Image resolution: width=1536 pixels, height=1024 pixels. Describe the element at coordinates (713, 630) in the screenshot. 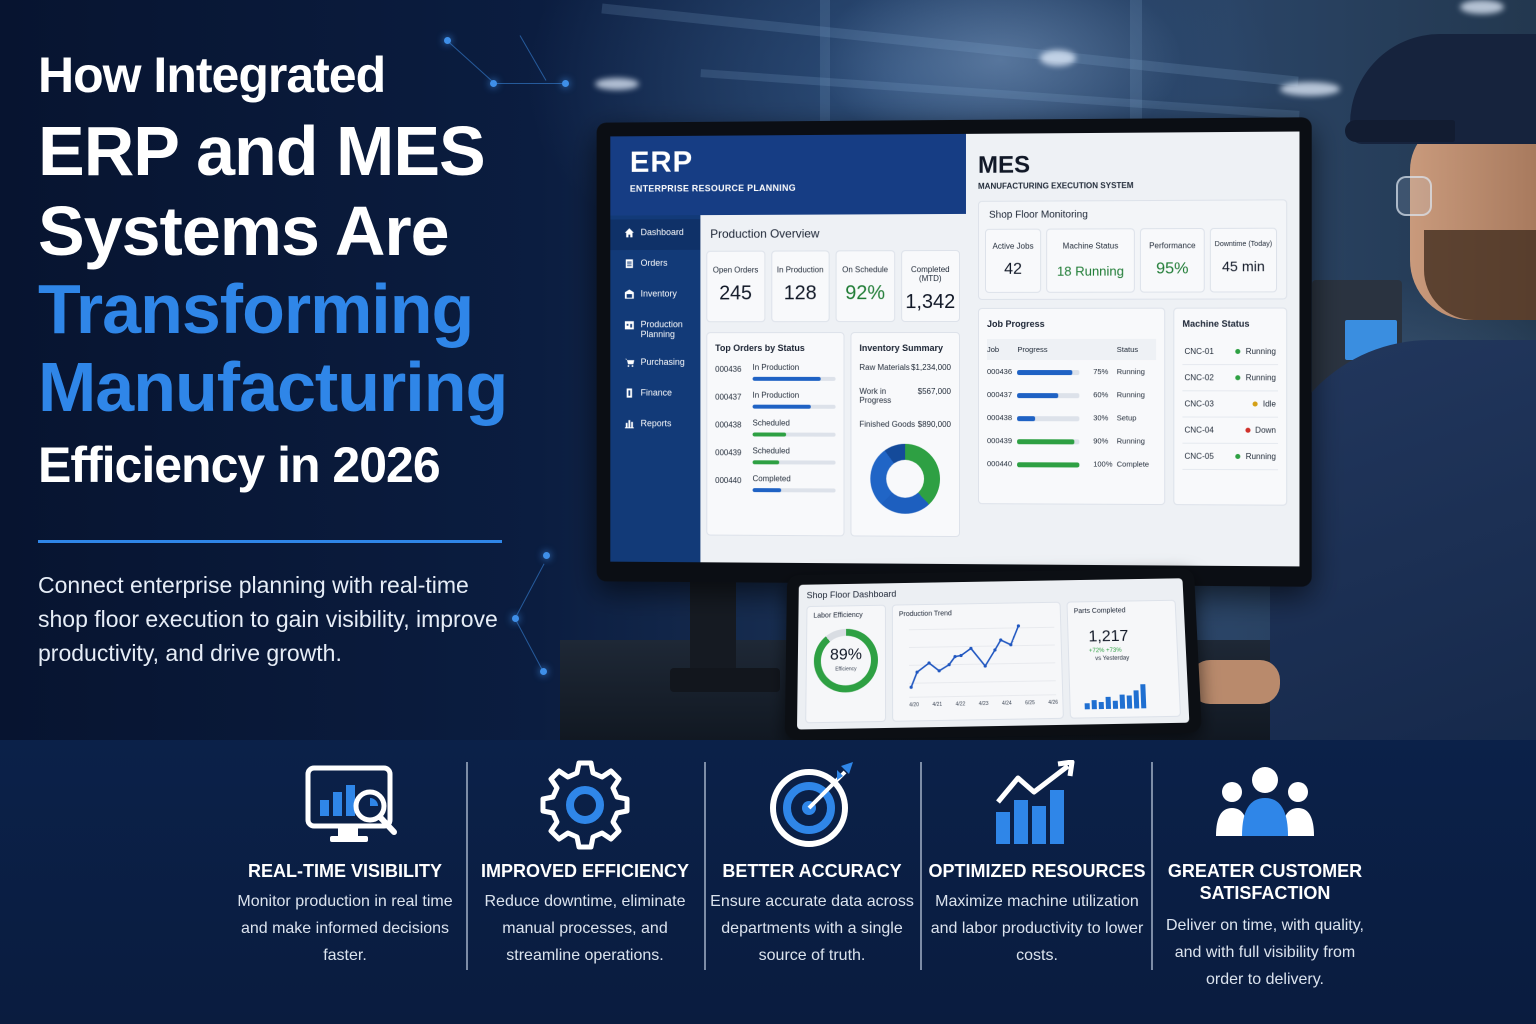

I see `monitor-stand` at that location.